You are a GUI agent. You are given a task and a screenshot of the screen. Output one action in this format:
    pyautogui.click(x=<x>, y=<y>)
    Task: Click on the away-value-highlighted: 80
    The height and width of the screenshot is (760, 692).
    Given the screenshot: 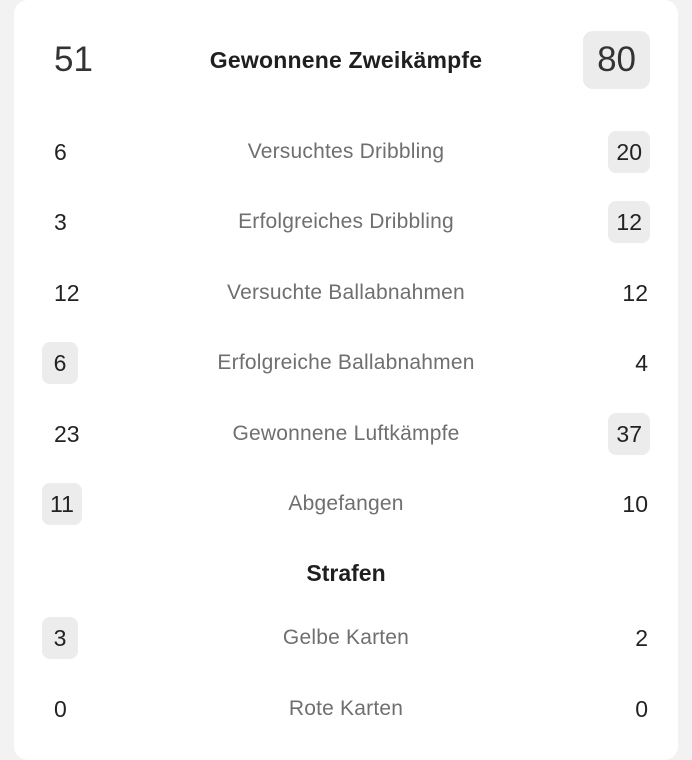 What is the action you would take?
    pyautogui.click(x=616, y=60)
    